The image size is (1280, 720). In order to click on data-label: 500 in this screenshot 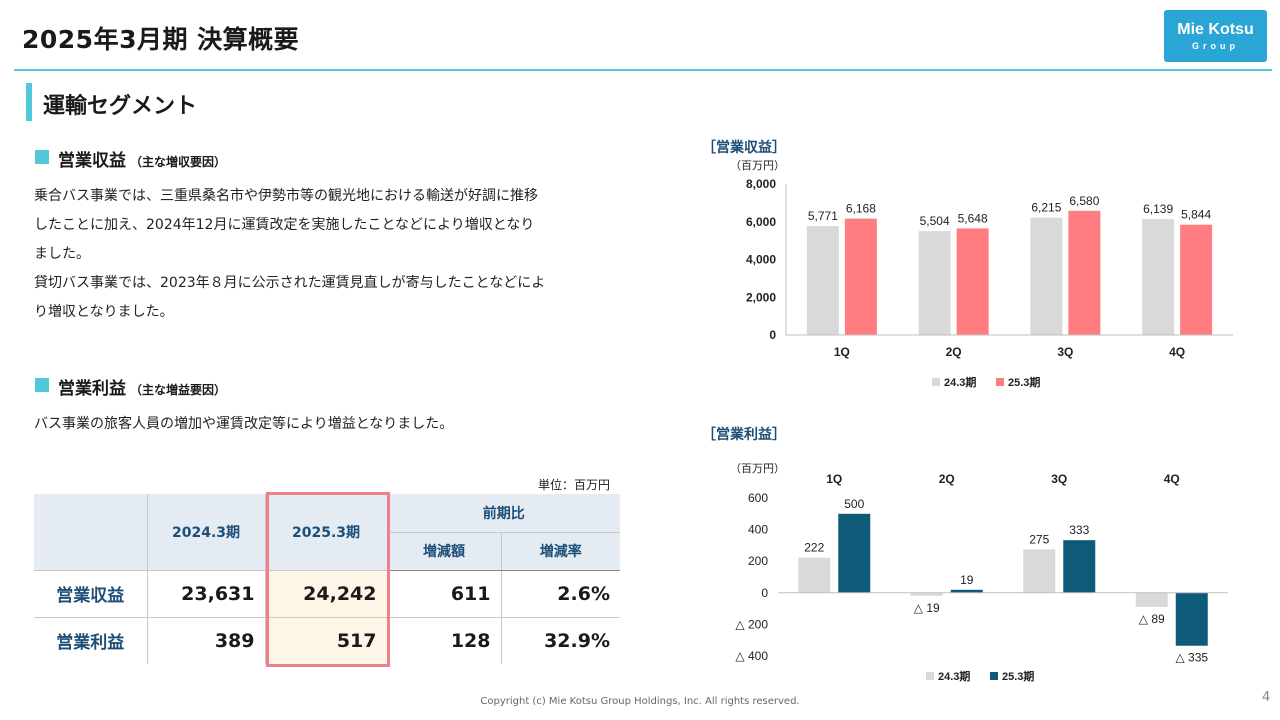, I will do `click(854, 504)`.